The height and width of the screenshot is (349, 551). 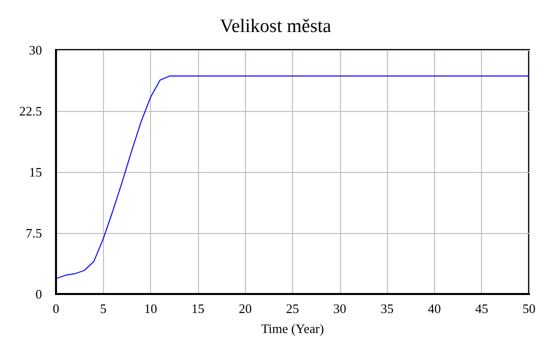 I want to click on x-tick-label: 15, so click(x=197, y=308).